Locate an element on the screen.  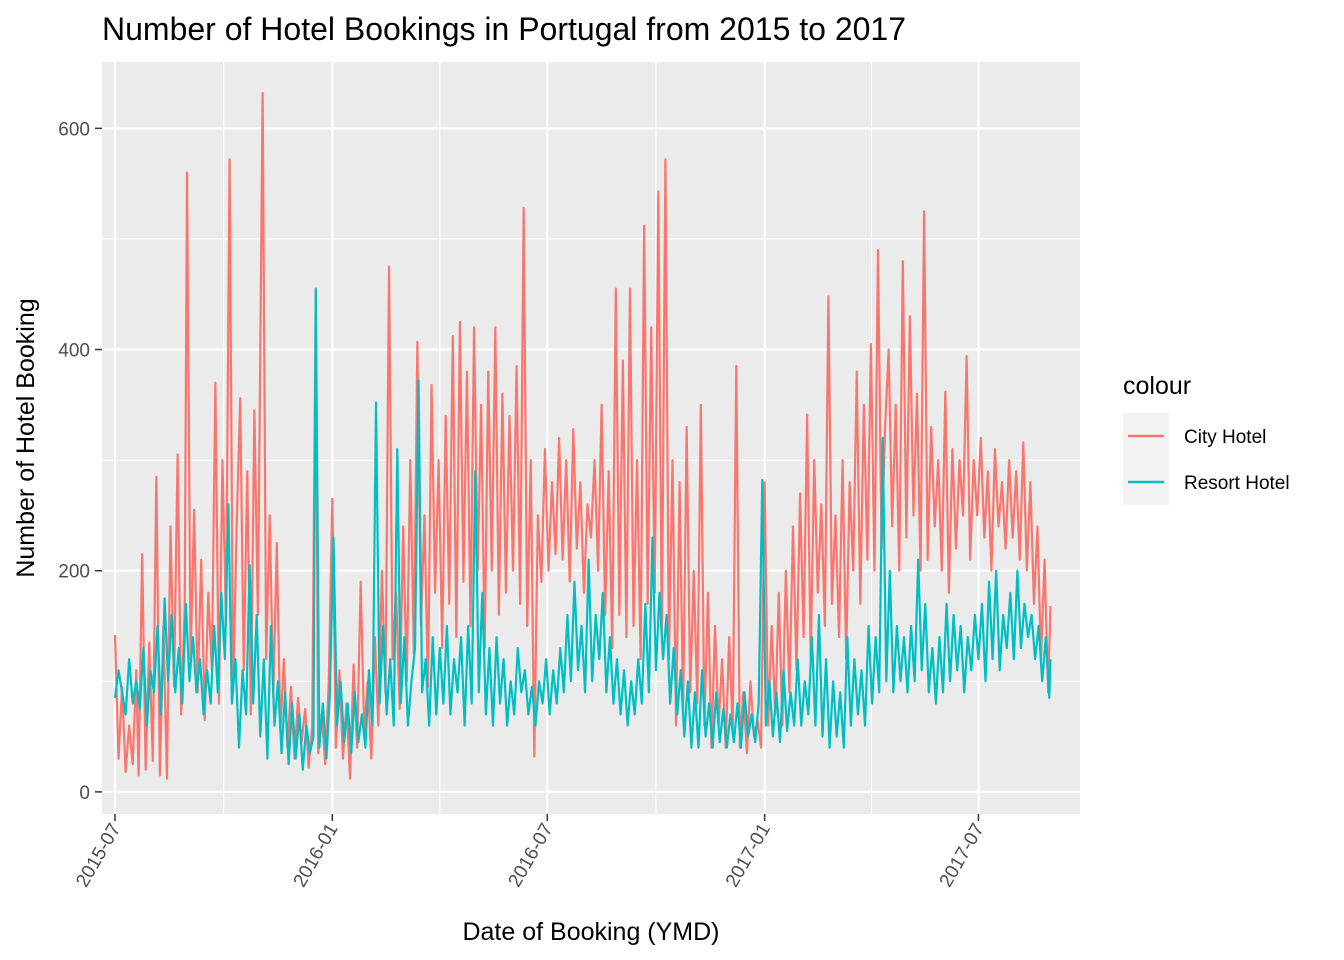
x-tick-label: 2015-07 is located at coordinates (98, 855).